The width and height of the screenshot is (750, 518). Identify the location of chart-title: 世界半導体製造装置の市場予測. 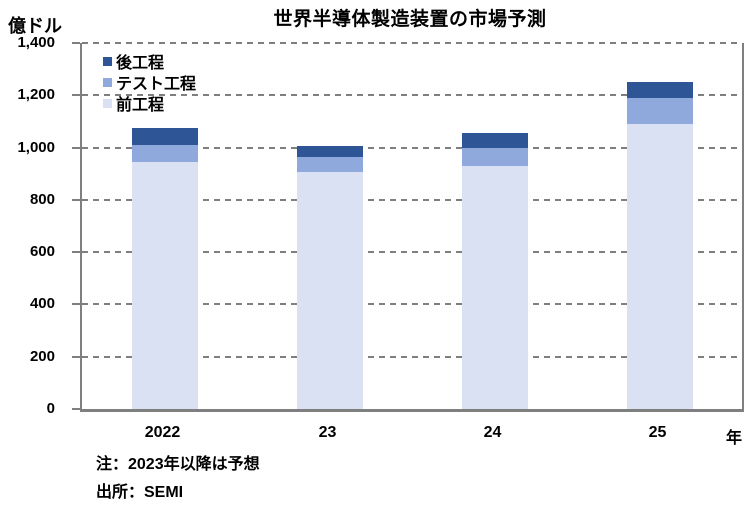
(410, 19).